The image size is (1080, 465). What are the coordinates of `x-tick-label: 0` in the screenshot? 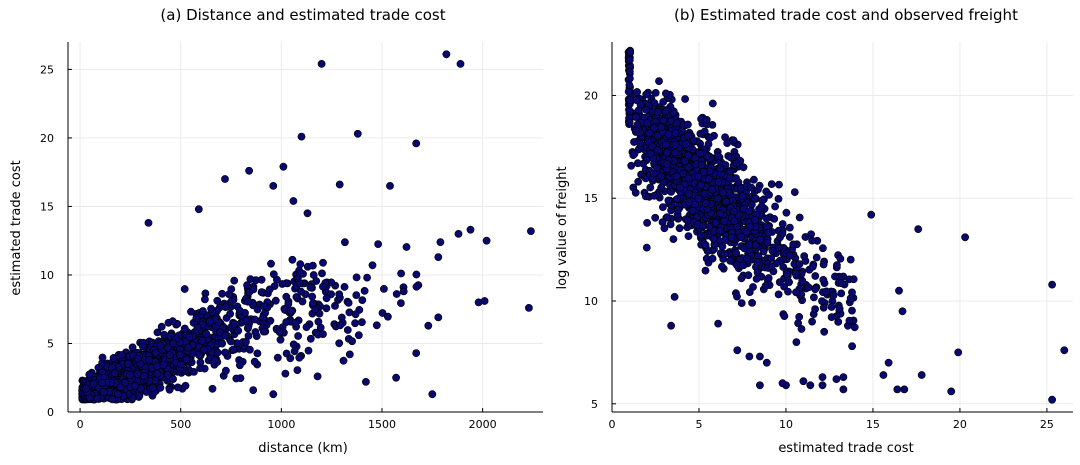 It's located at (80, 424).